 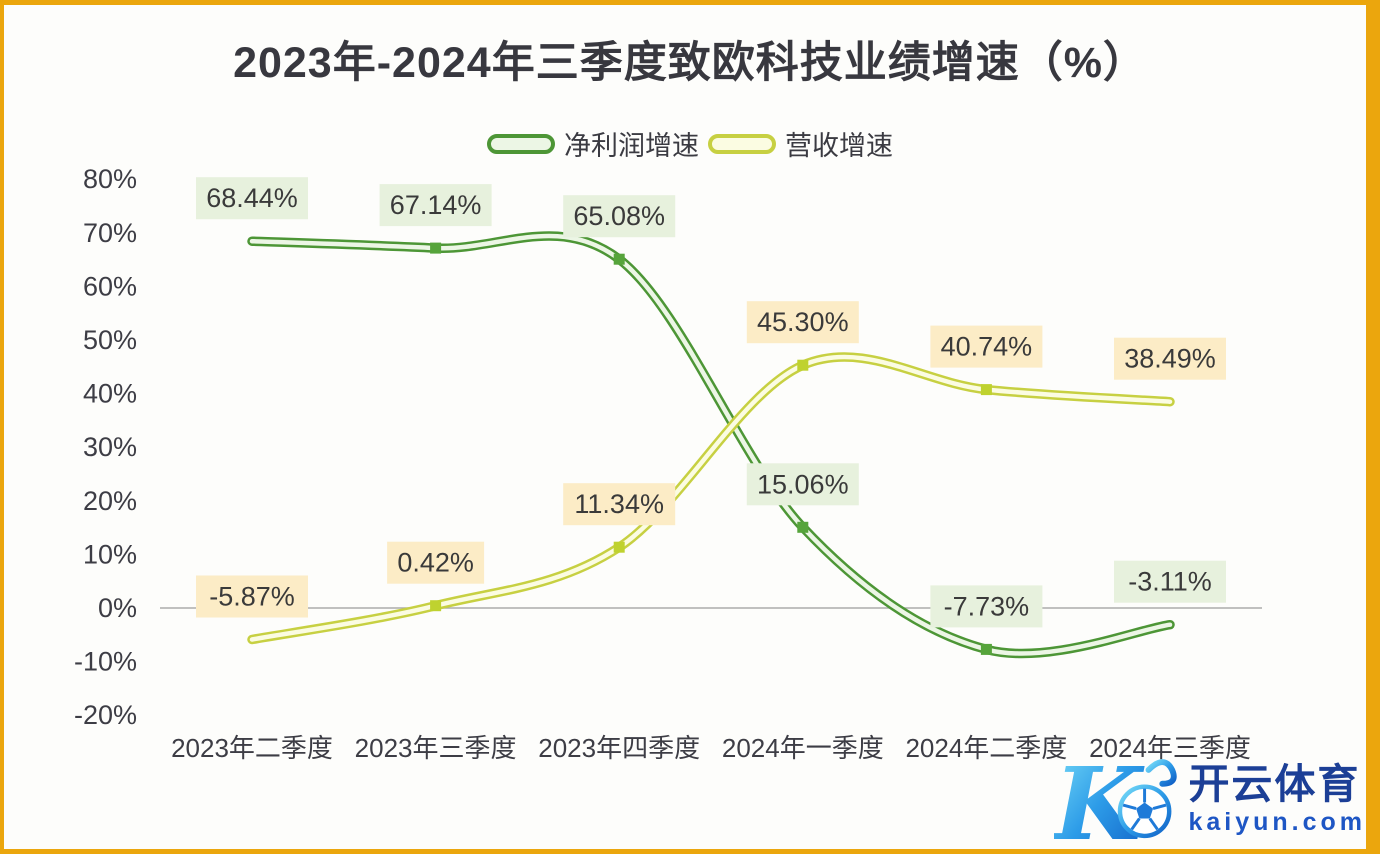 I want to click on data-label: -5.87%, so click(x=252, y=597).